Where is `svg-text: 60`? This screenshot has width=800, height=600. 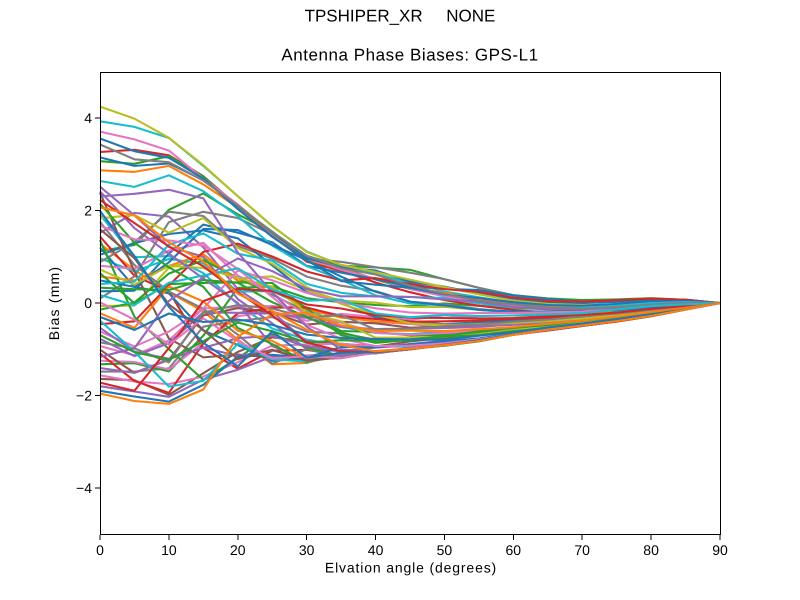 svg-text: 60 is located at coordinates (514, 550).